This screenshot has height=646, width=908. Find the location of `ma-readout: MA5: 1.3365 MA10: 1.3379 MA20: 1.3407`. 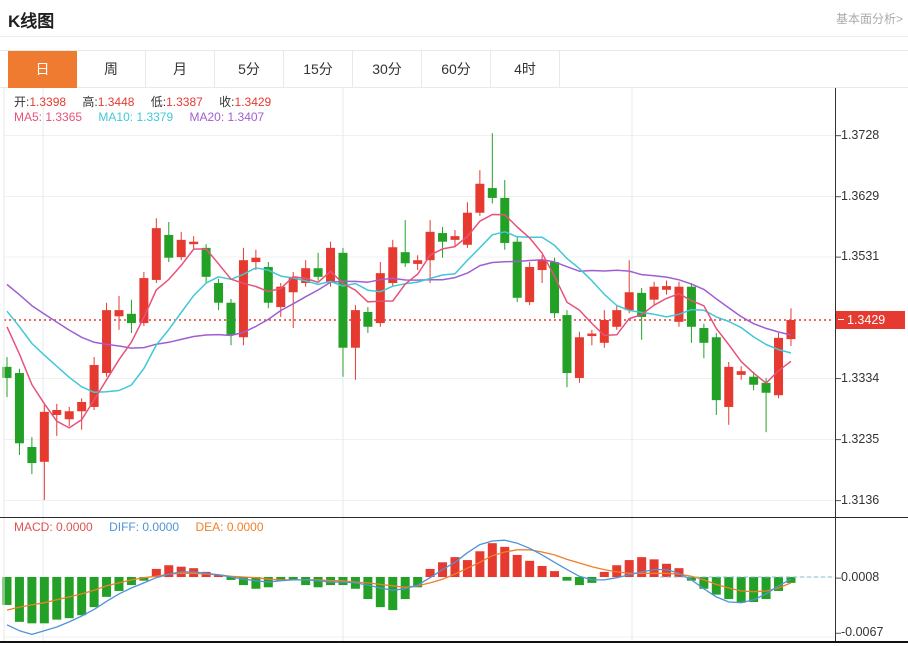

ma-readout: MA5: 1.3365 MA10: 1.3379 MA20: 1.3407 is located at coordinates (145, 117).